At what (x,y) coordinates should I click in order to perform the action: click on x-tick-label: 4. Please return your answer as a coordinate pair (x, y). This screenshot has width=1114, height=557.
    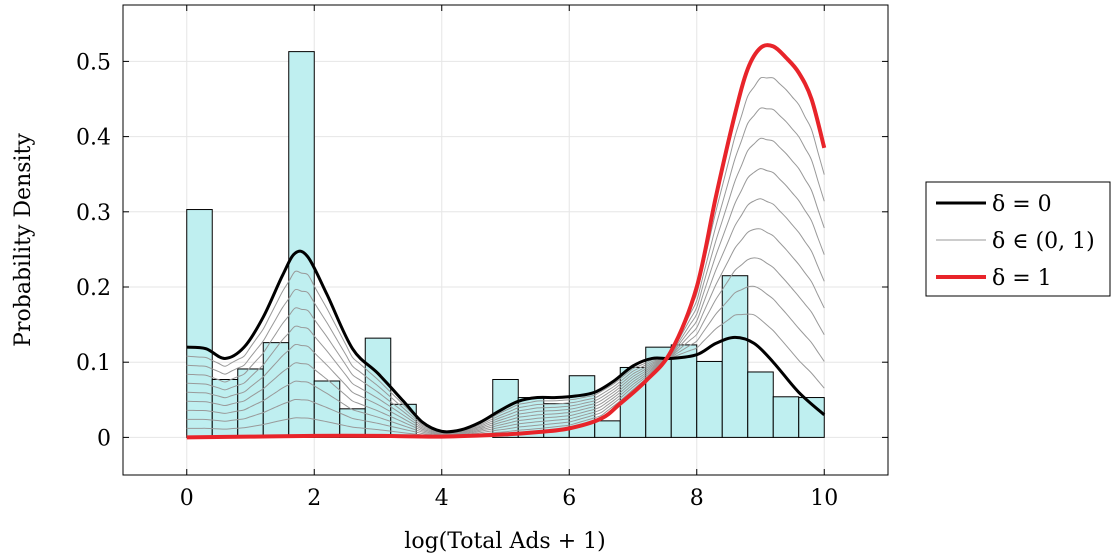
    Looking at the image, I should click on (442, 498).